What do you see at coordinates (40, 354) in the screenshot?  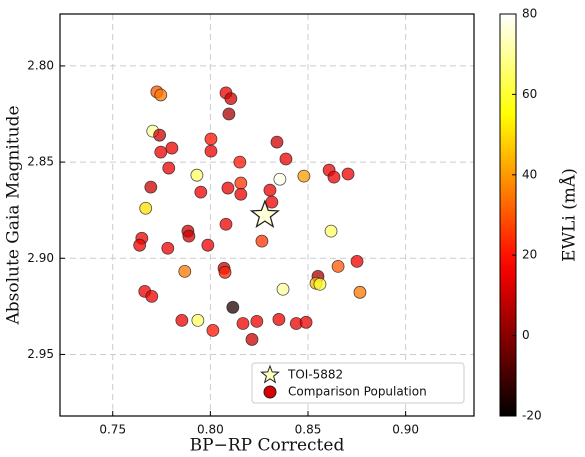 I see `y-tick-label: 2.95` at bounding box center [40, 354].